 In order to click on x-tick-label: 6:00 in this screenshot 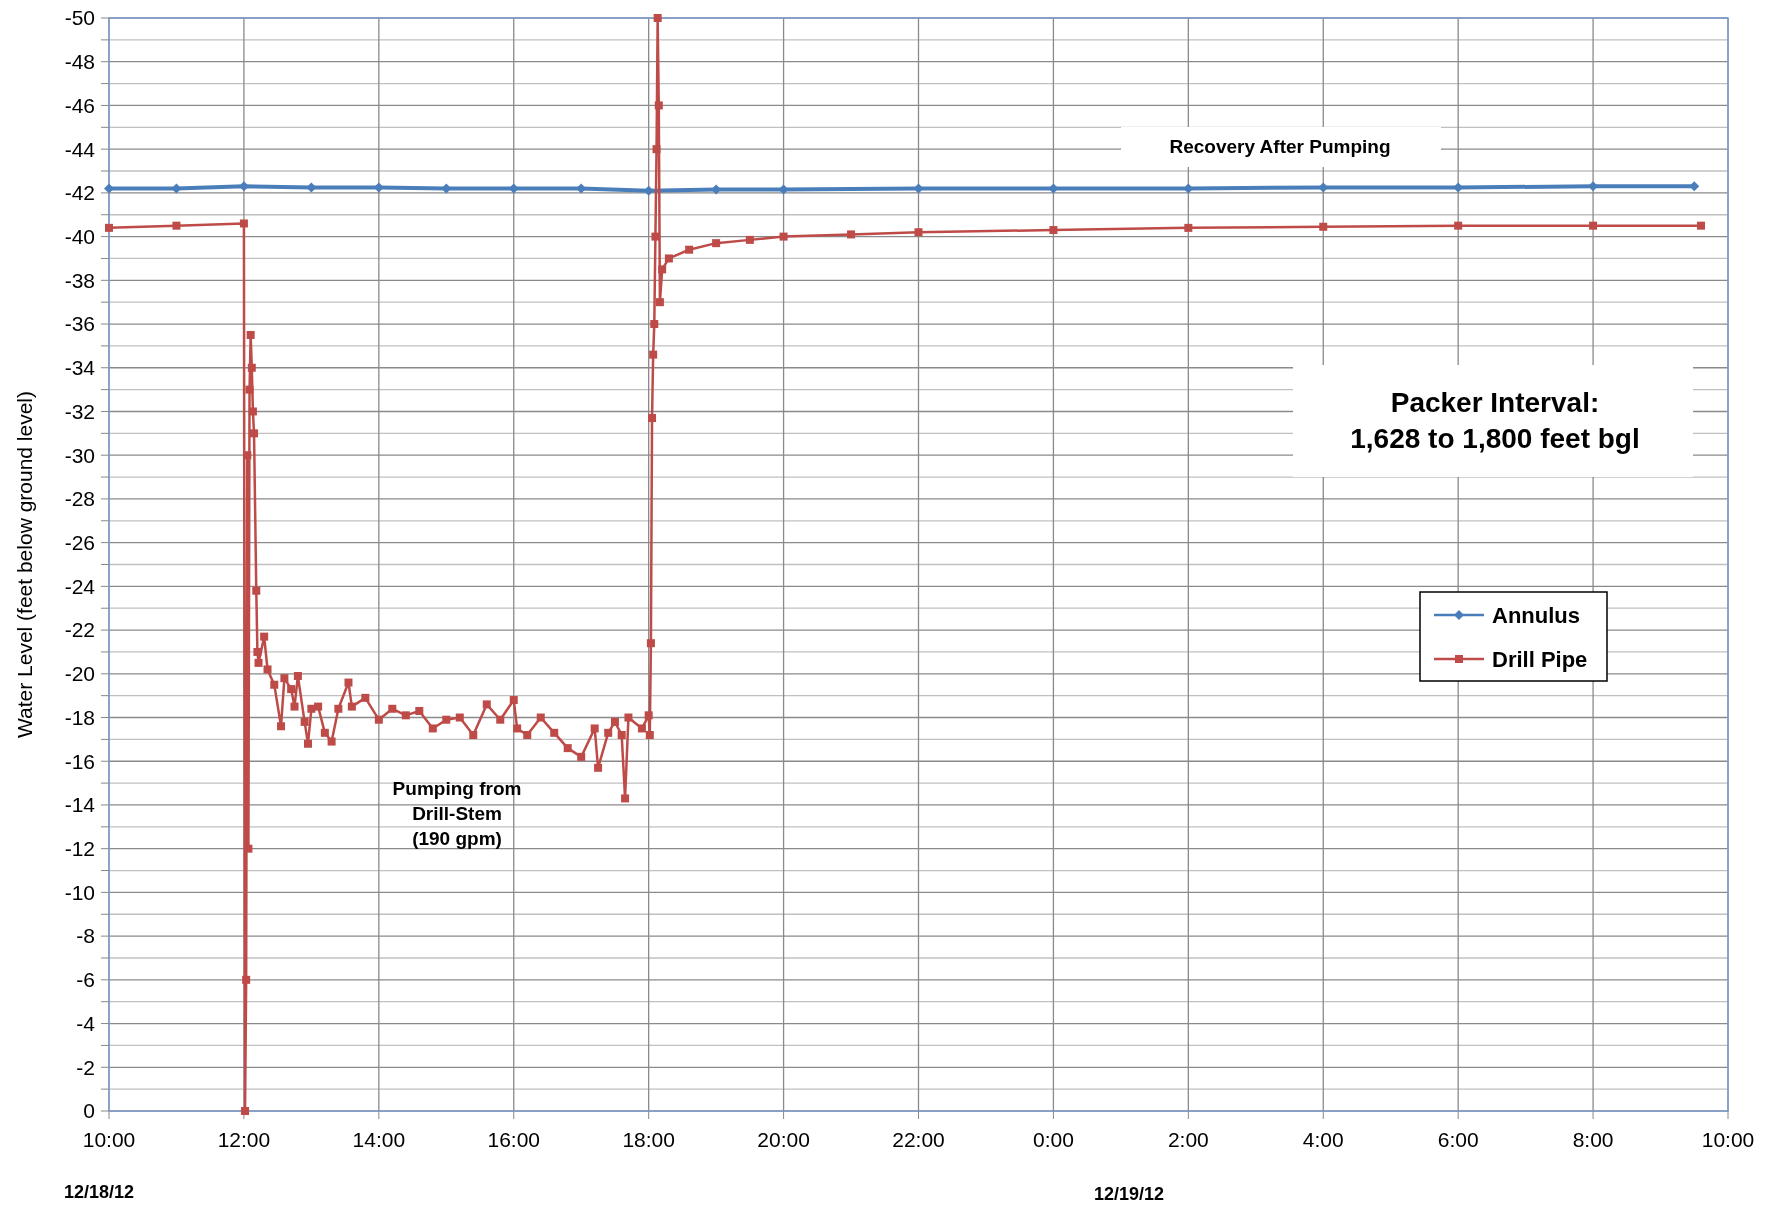, I will do `click(1458, 1139)`.